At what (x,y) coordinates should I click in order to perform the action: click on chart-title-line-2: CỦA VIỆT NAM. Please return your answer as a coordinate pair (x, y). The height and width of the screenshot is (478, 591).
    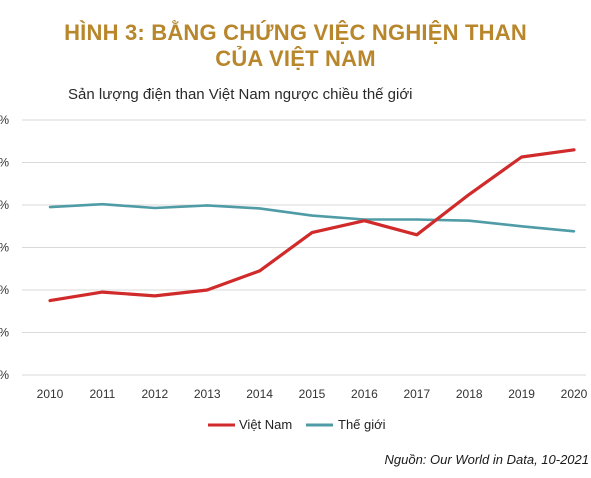
    Looking at the image, I should click on (295, 58).